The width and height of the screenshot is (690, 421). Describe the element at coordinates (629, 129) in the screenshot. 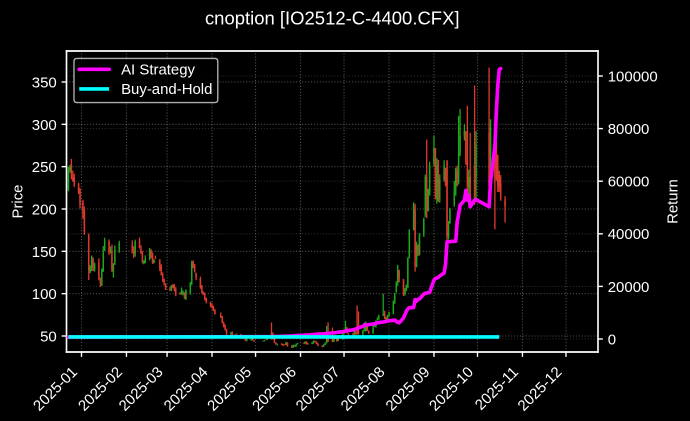

I see `svg-text: 80000` at that location.